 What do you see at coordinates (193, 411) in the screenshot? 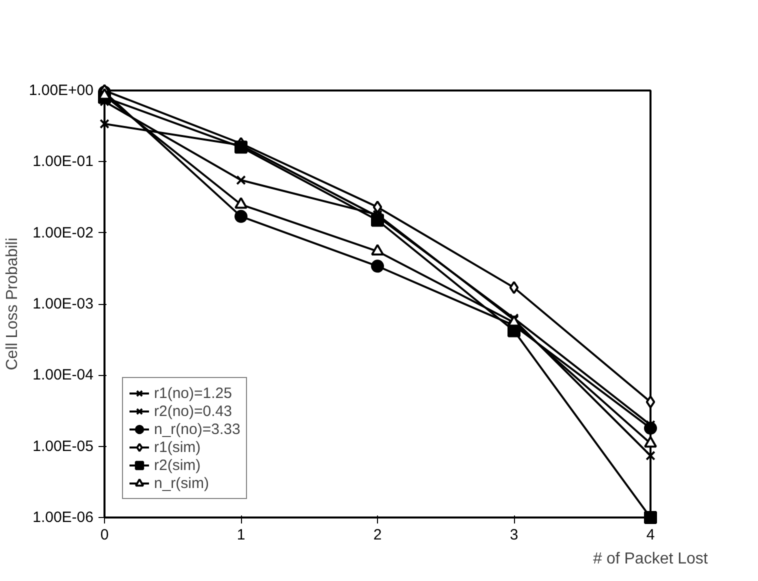
I see `legend-label: r2(no)=0.43` at bounding box center [193, 411].